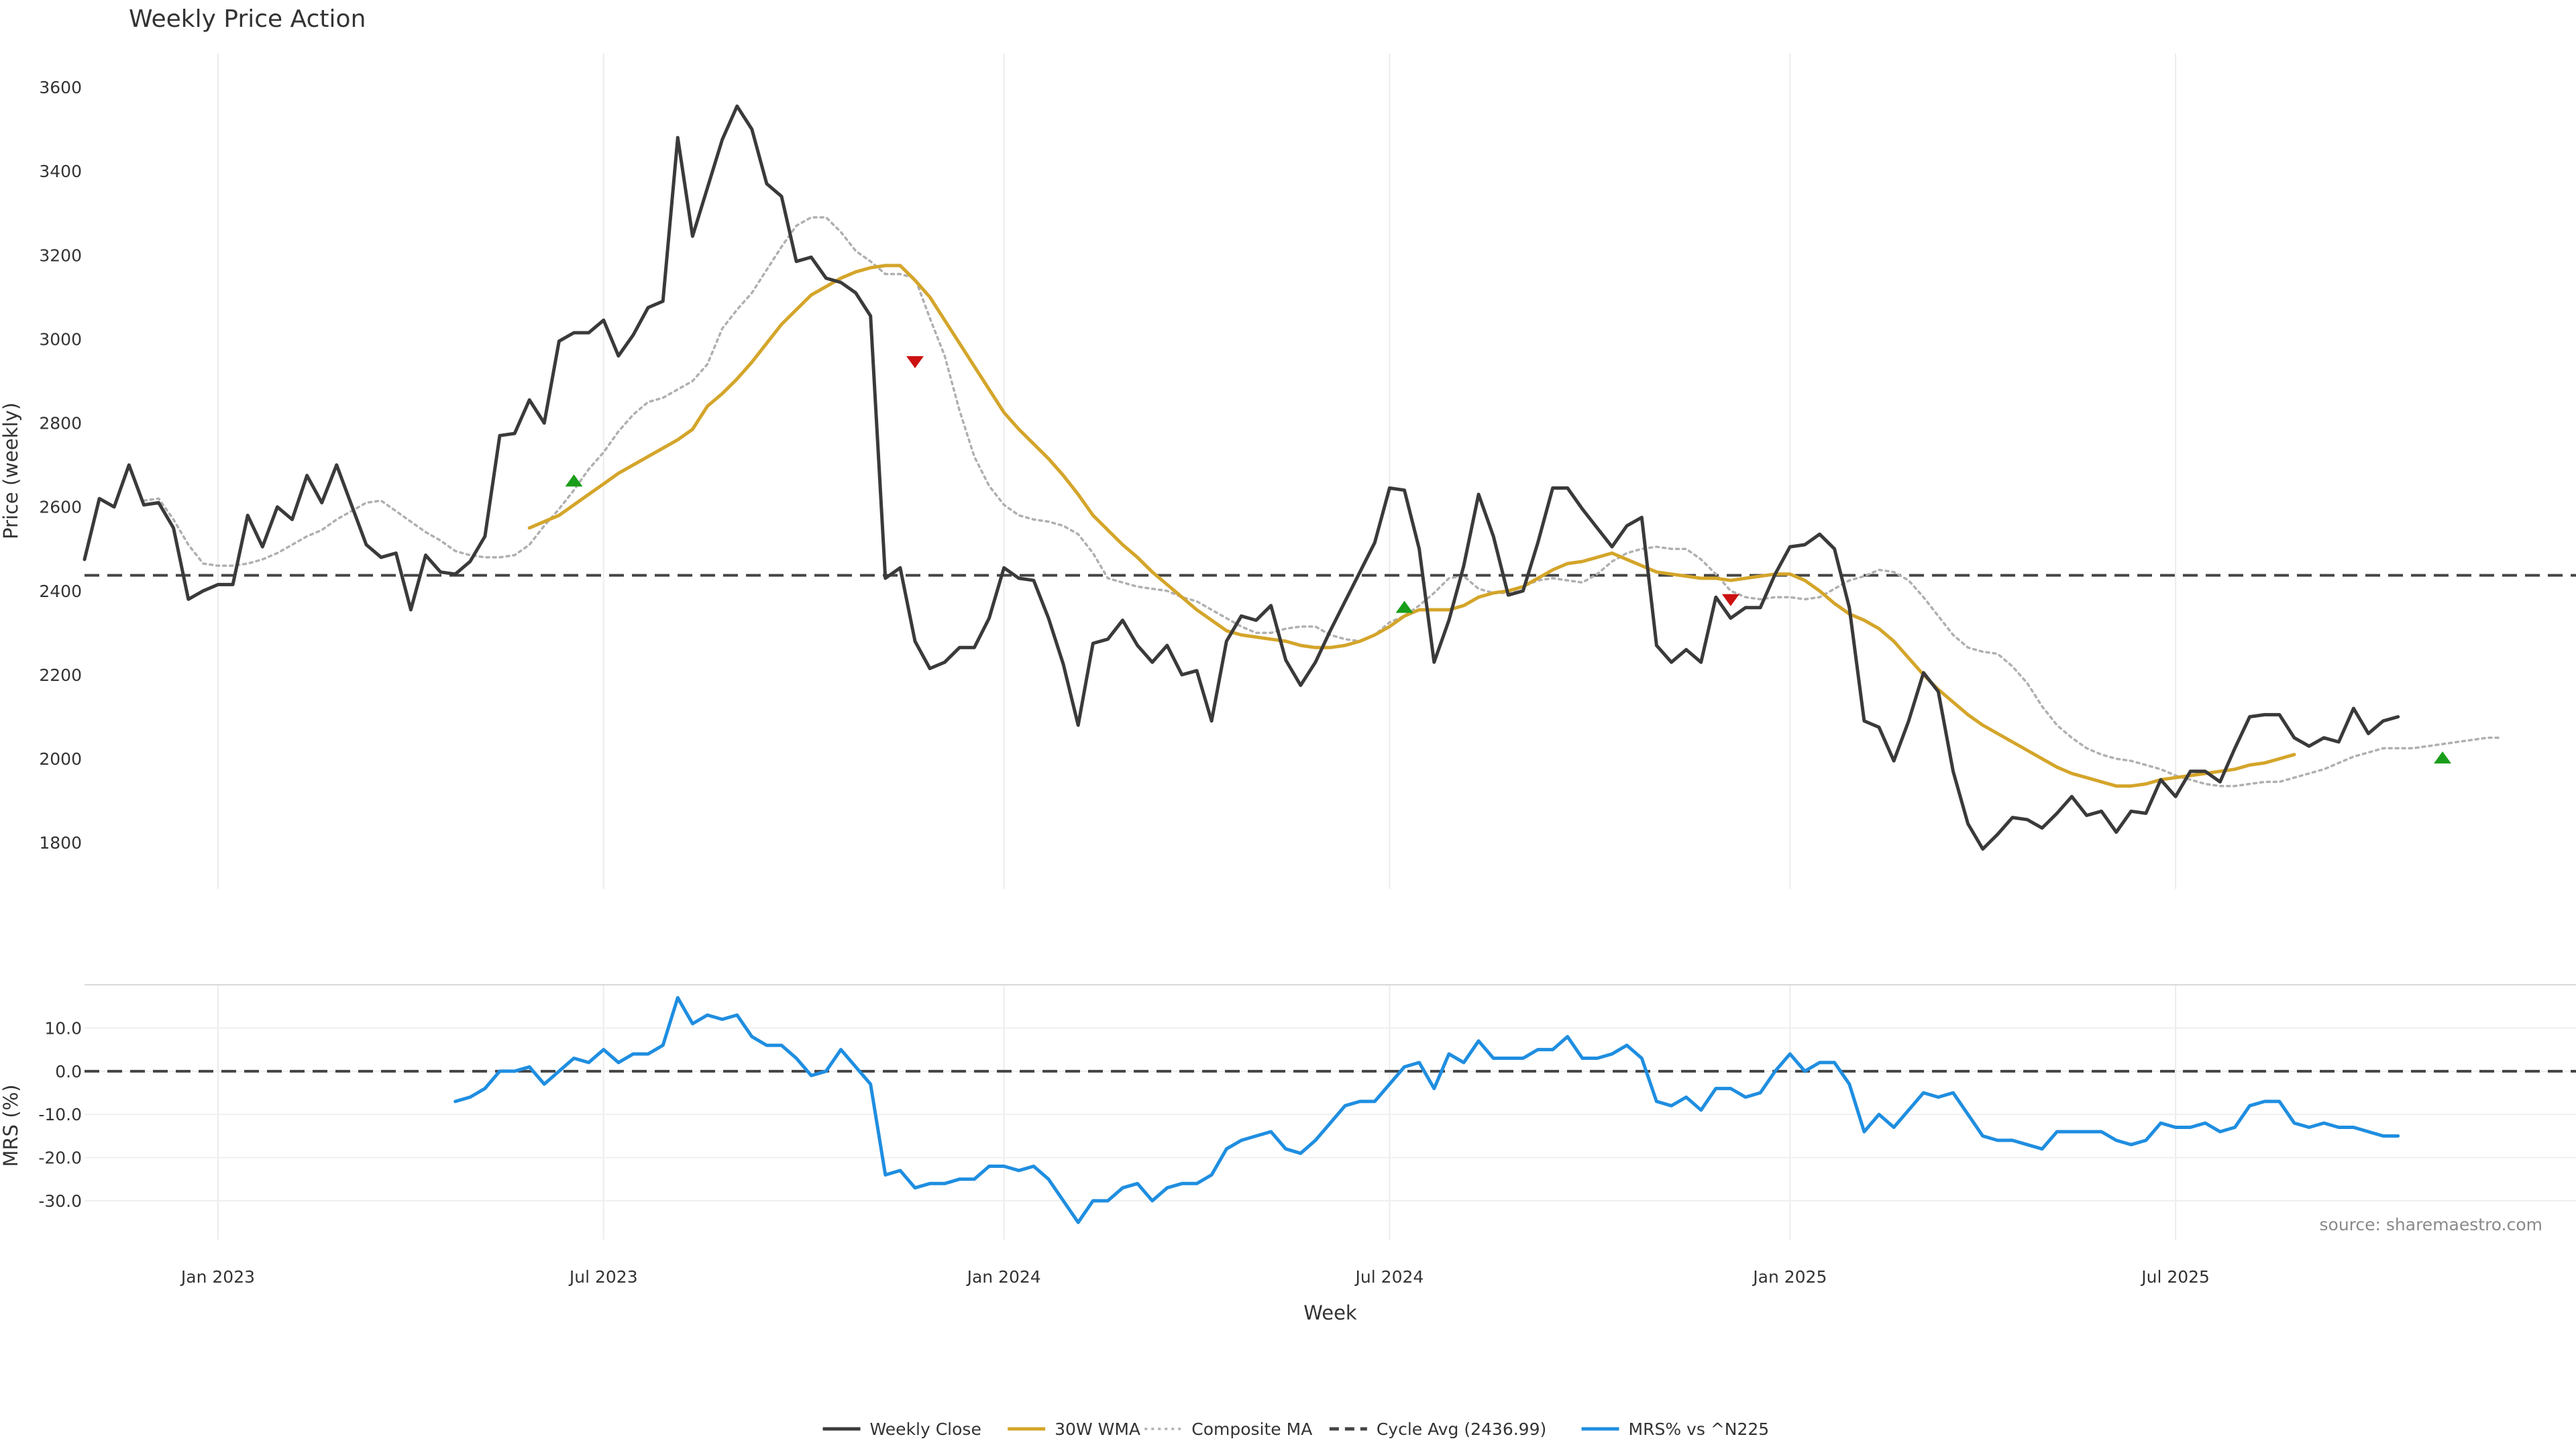  What do you see at coordinates (1251, 1429) in the screenshot?
I see `legend-label: Composite MA` at bounding box center [1251, 1429].